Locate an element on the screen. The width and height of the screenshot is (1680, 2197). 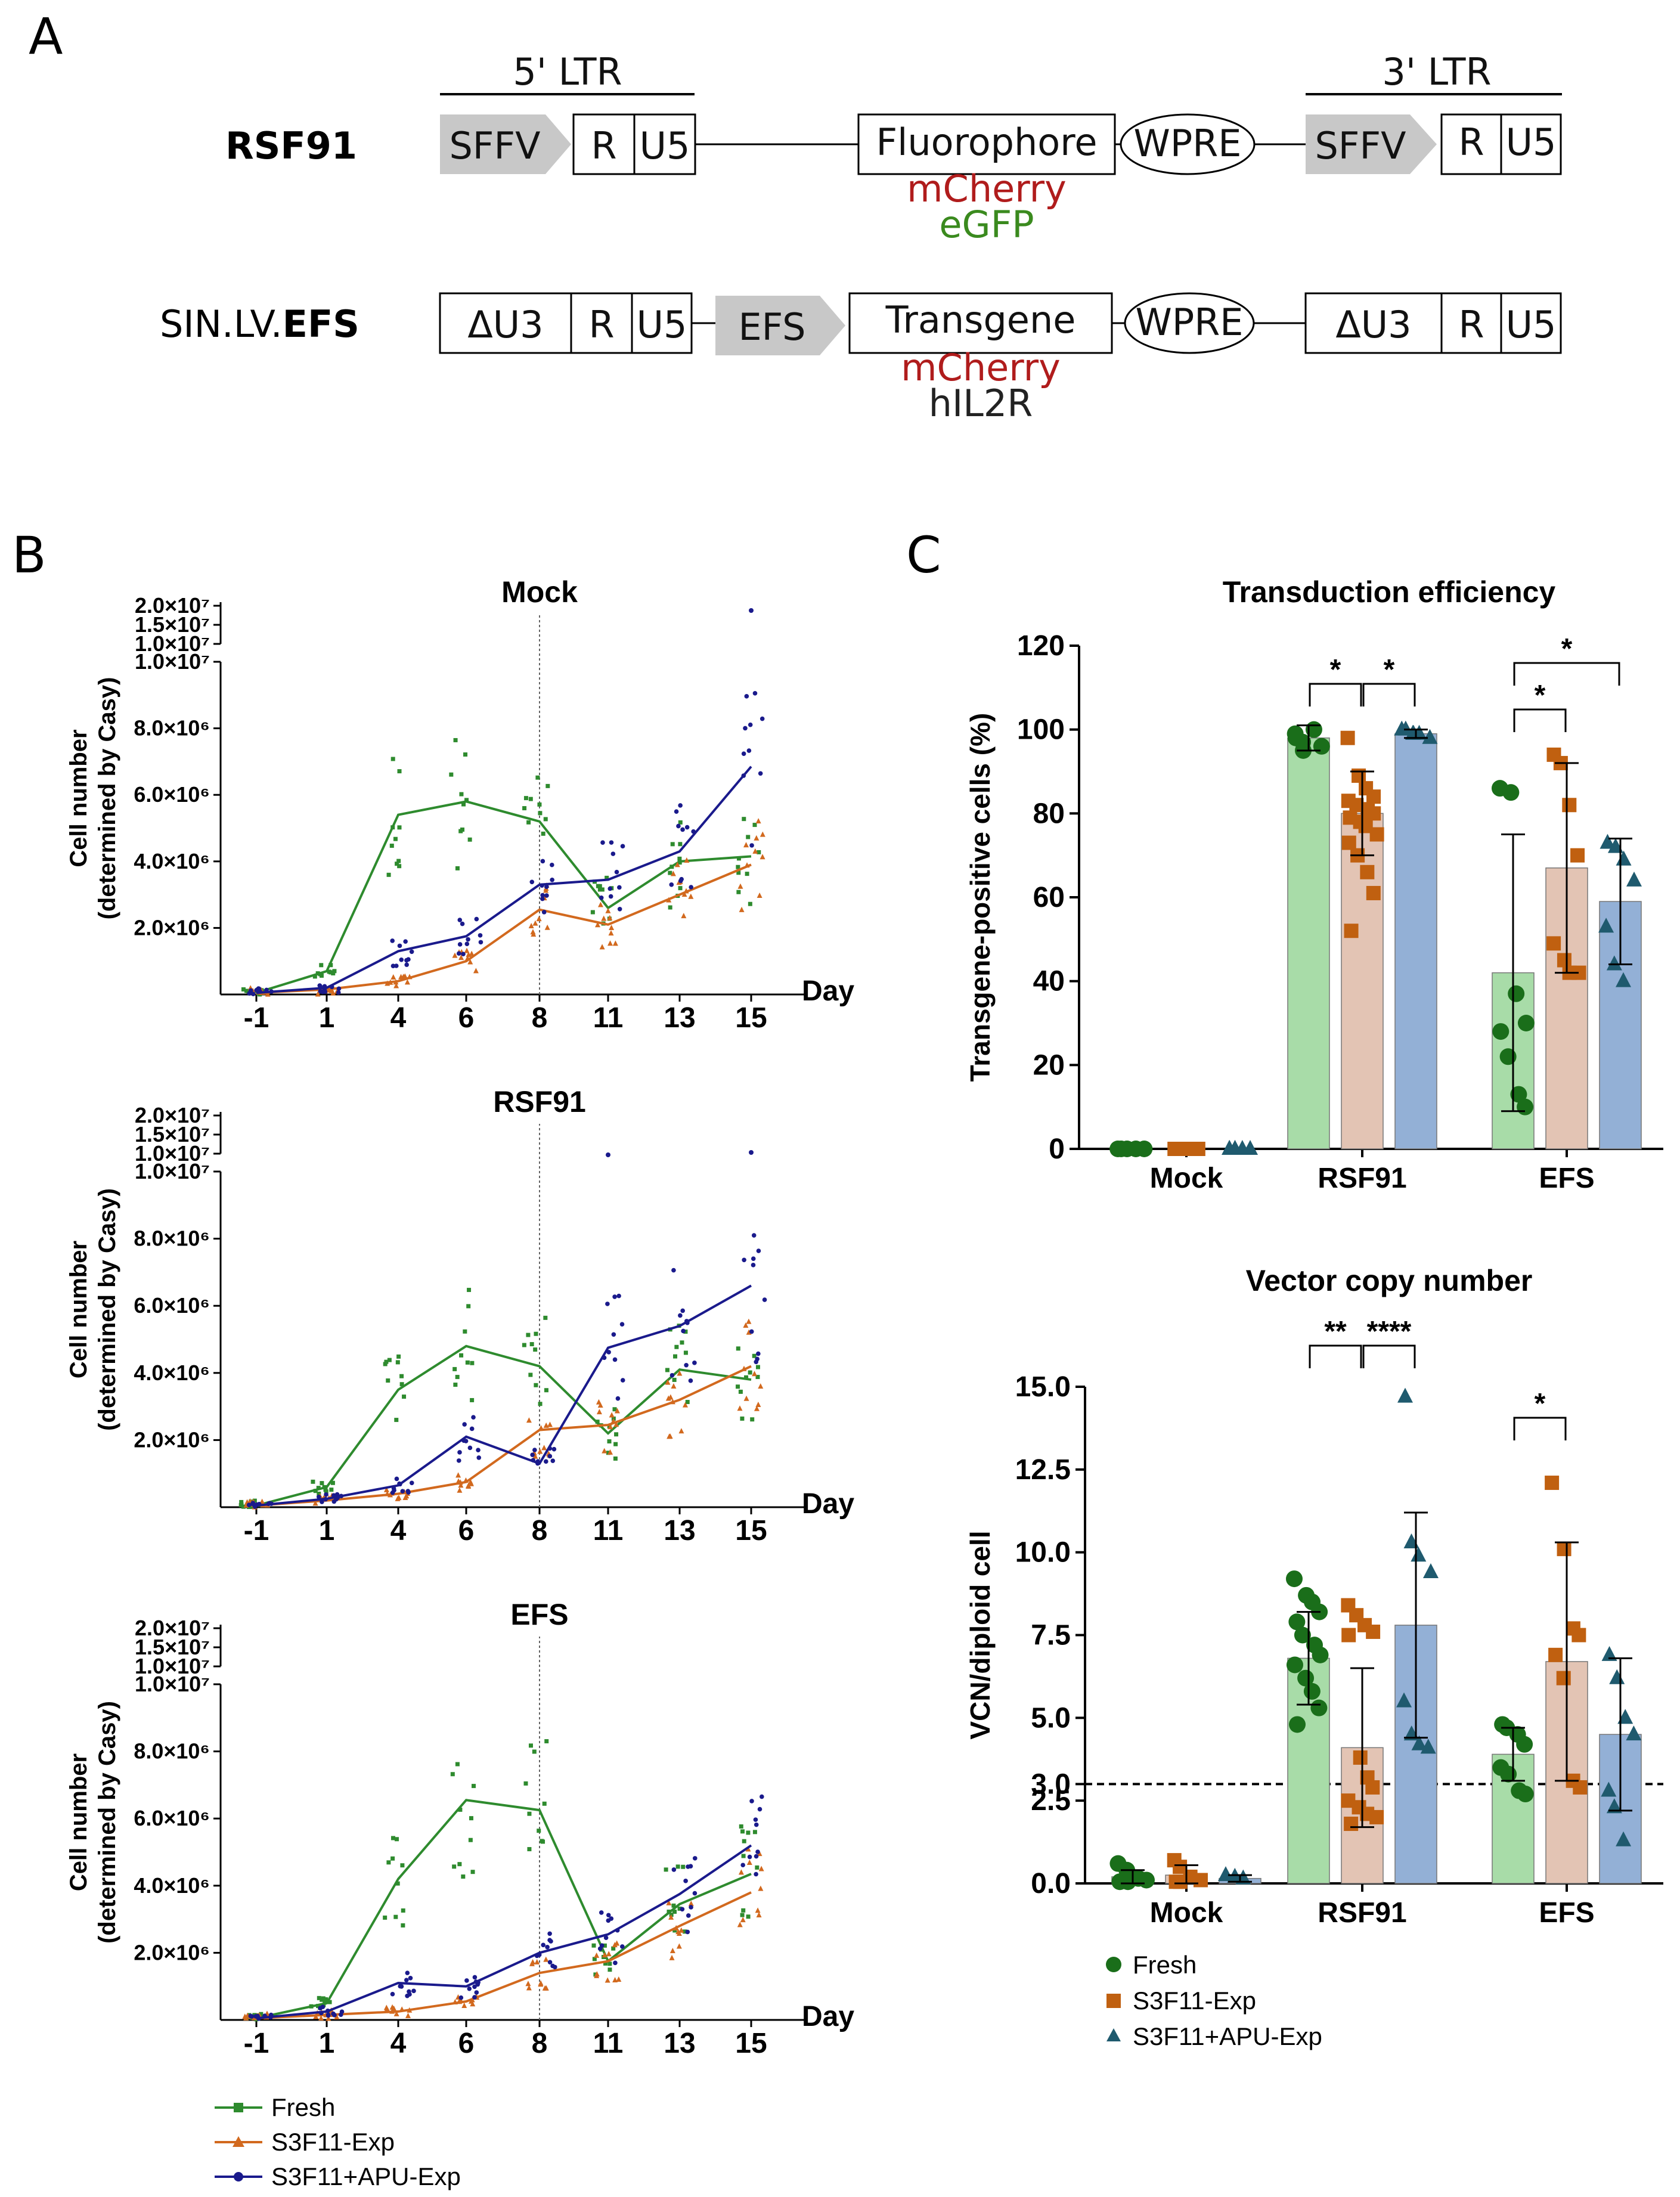
legend-circle-marker is located at coordinates (238, 2176).